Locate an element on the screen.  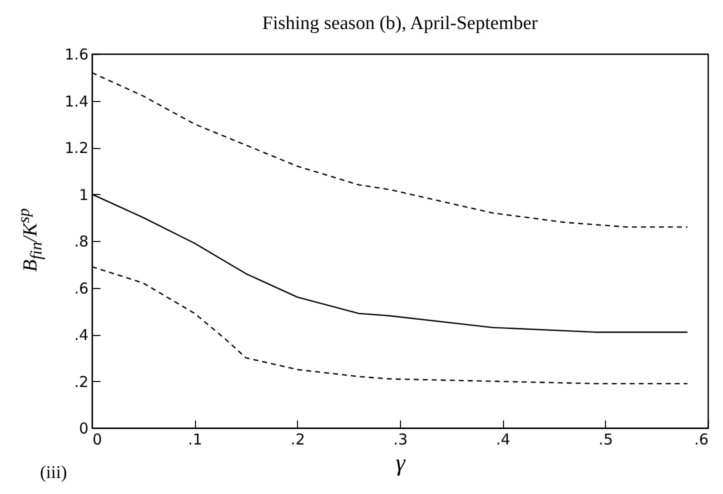
x-tick-label: .6 is located at coordinates (701, 439).